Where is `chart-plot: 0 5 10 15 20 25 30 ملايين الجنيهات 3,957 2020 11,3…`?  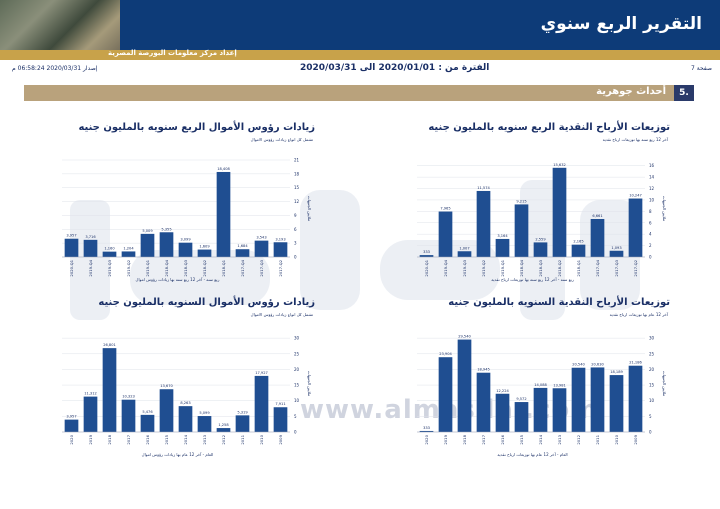 chart-plot: 0 5 10 15 20 25 30 ملايين الجنيهات 3,957 2020 11,3… is located at coordinates (187, 390).